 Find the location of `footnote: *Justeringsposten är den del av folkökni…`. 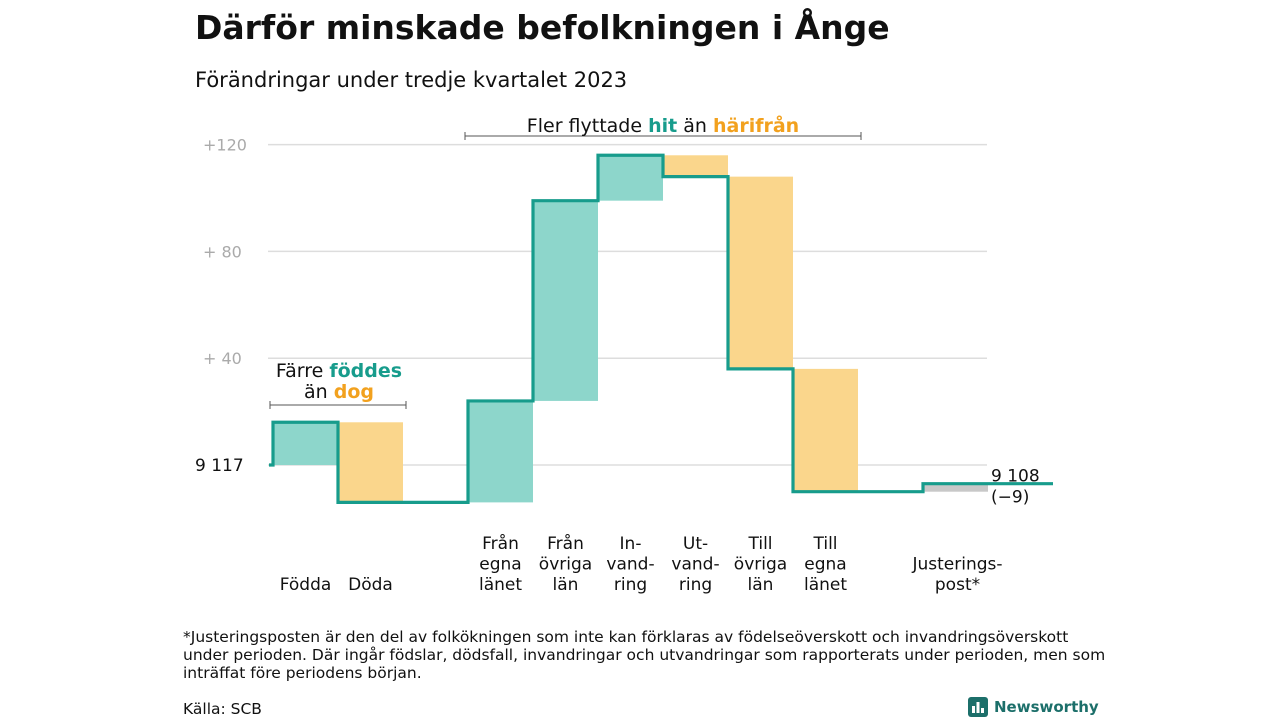

footnote: *Justeringsposten är den del av folkökni… is located at coordinates (644, 655).